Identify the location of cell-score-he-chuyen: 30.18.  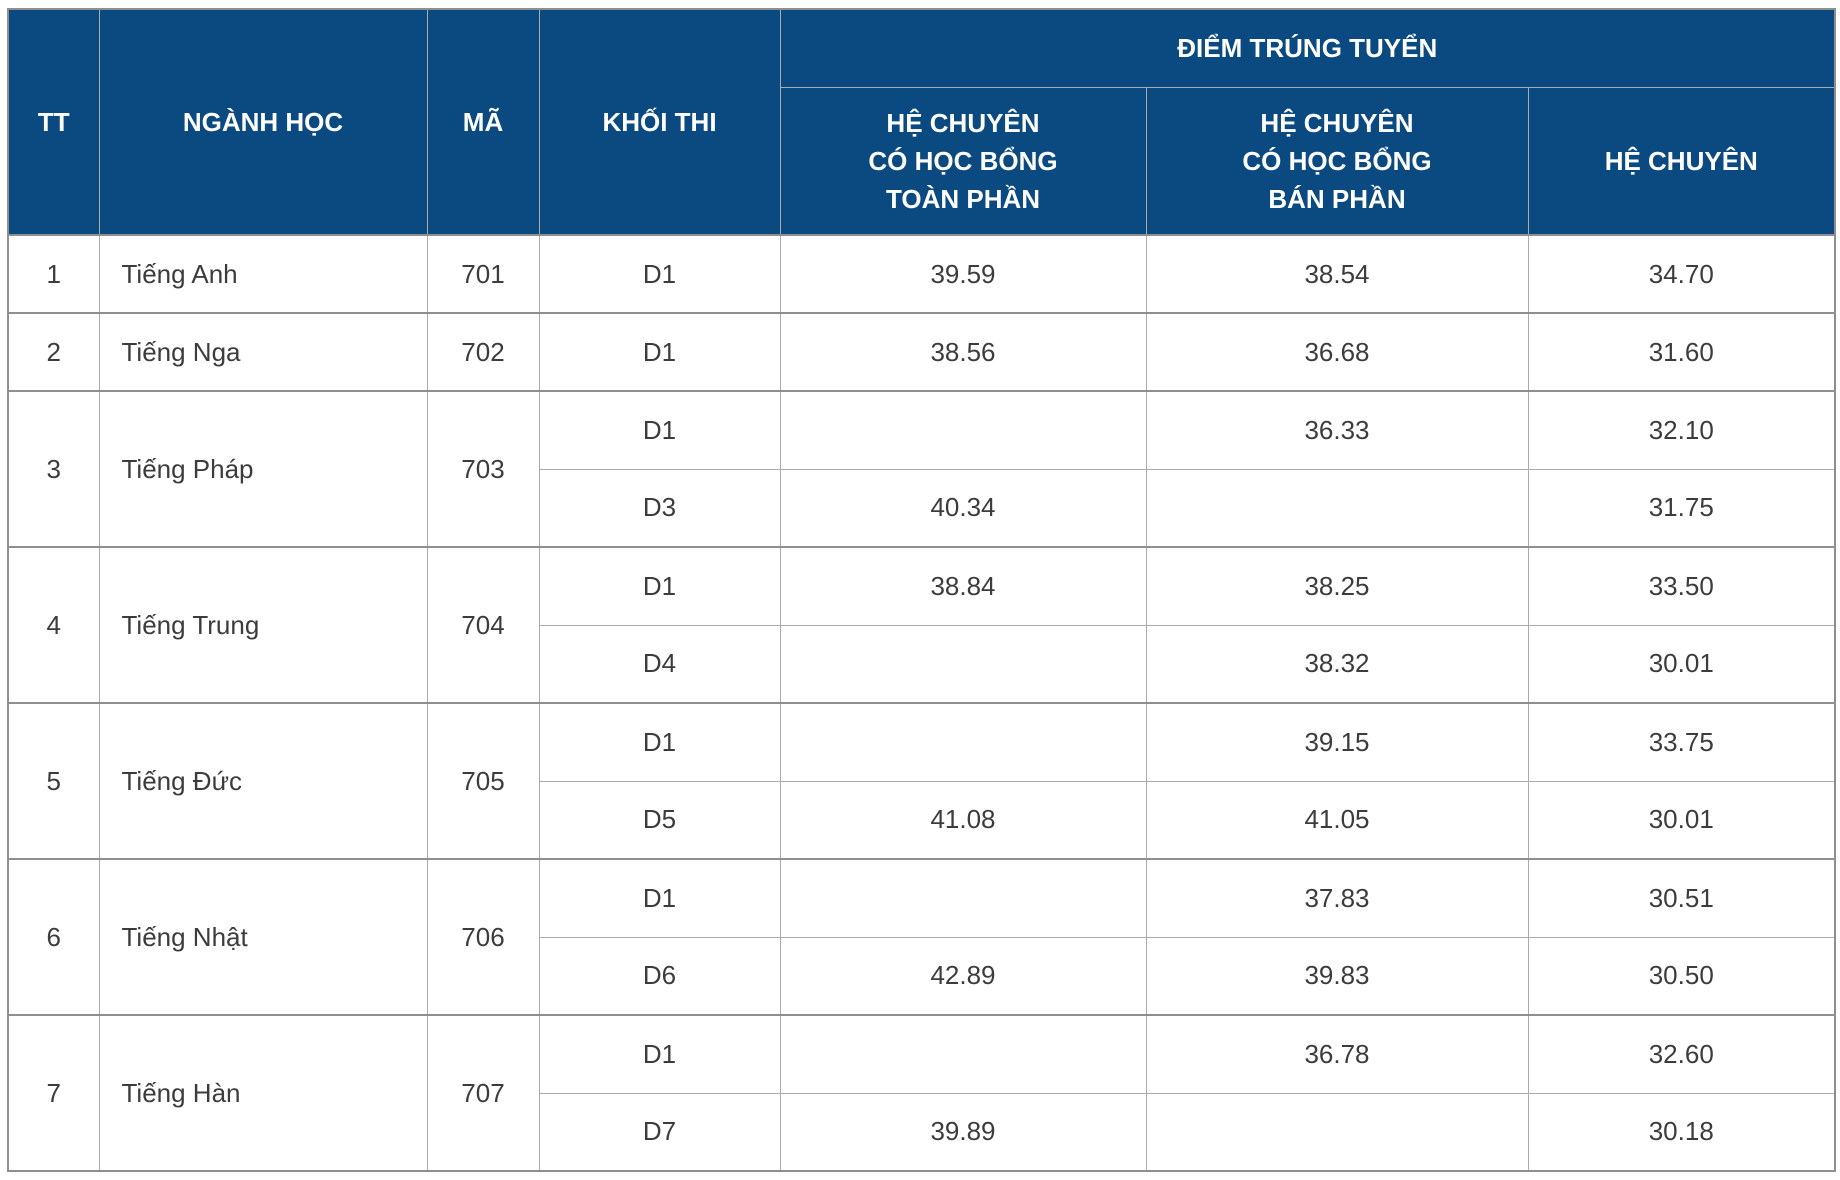
(1681, 1132).